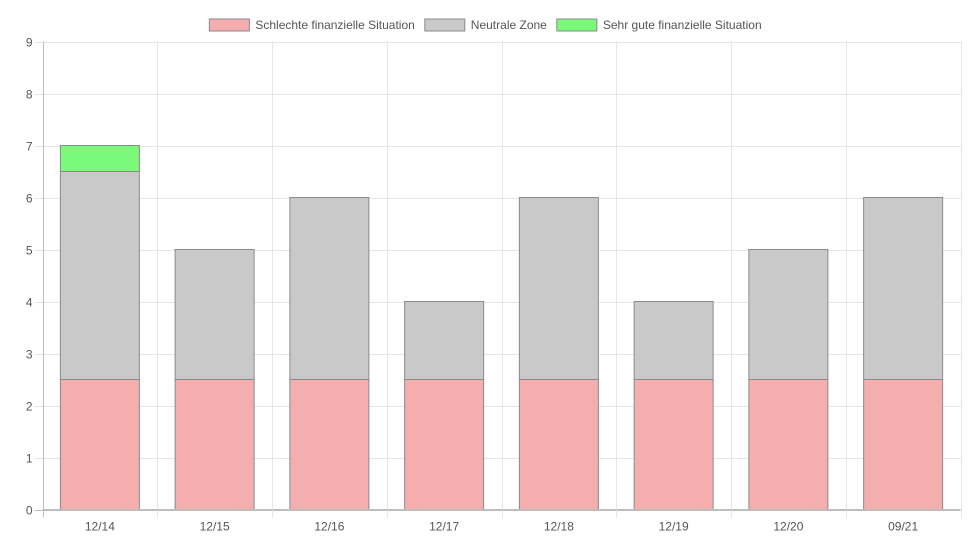  What do you see at coordinates (444, 527) in the screenshot?
I see `x-tick-label: 12/17` at bounding box center [444, 527].